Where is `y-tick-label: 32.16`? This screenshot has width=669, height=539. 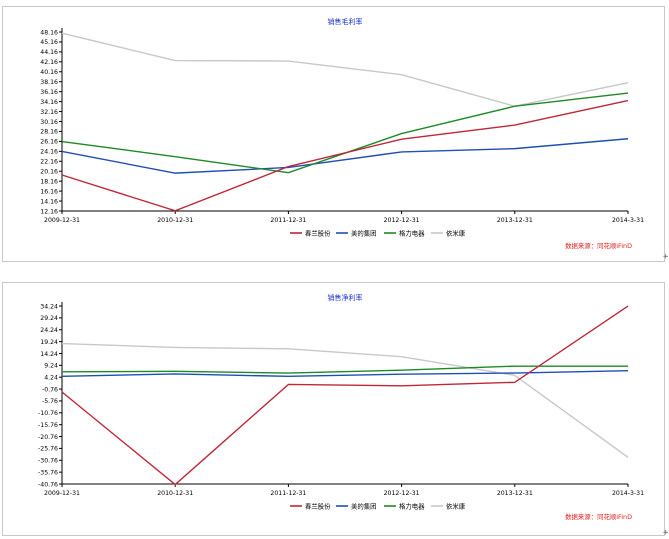
y-tick-label: 32.16 is located at coordinates (49, 112).